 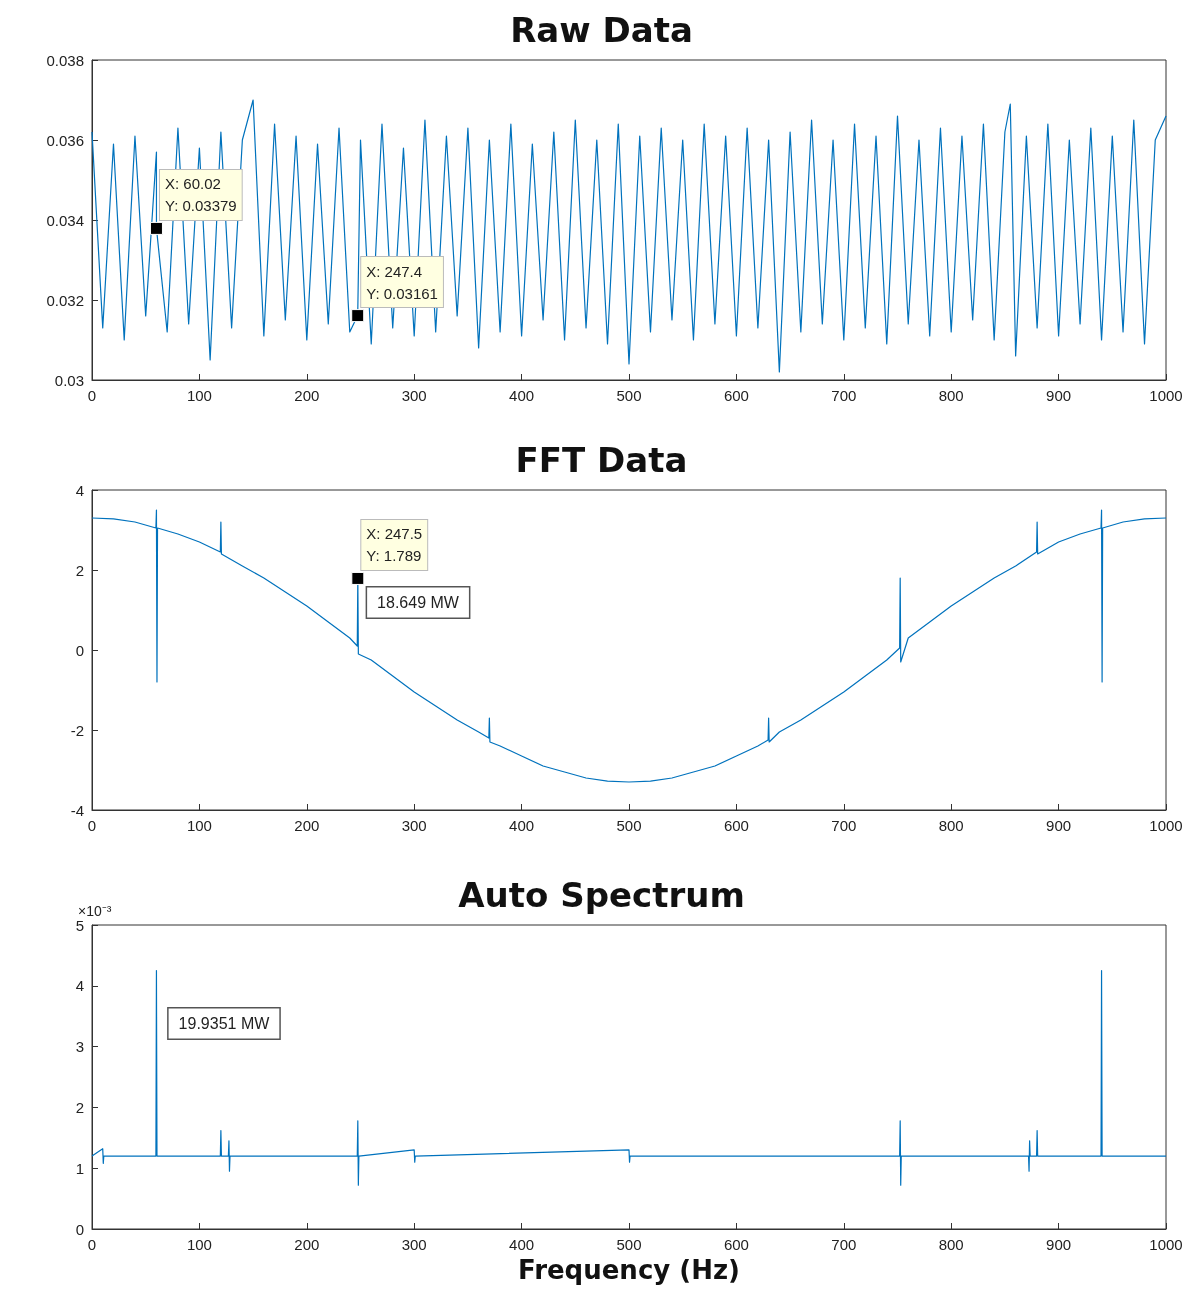 What do you see at coordinates (200, 195) in the screenshot?
I see `annotation: X: 60.02 Y: 0.03379` at bounding box center [200, 195].